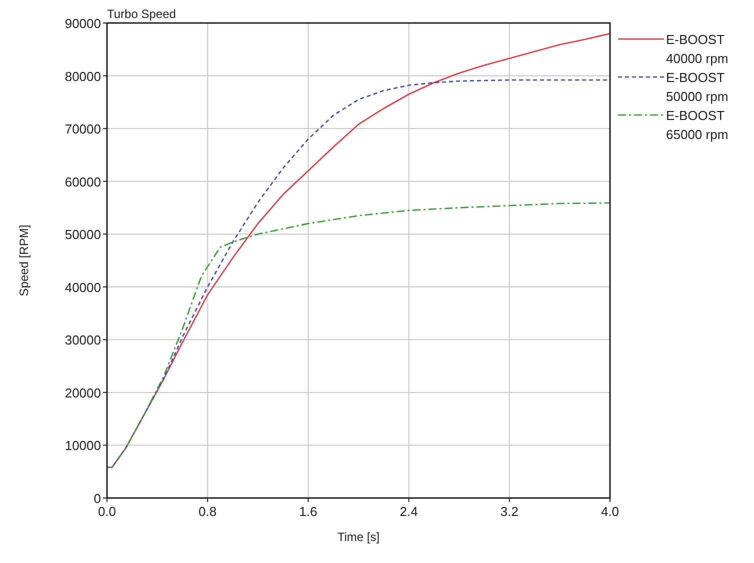  Describe the element at coordinates (82, 340) in the screenshot. I see `y-tick-label: 30000` at that location.